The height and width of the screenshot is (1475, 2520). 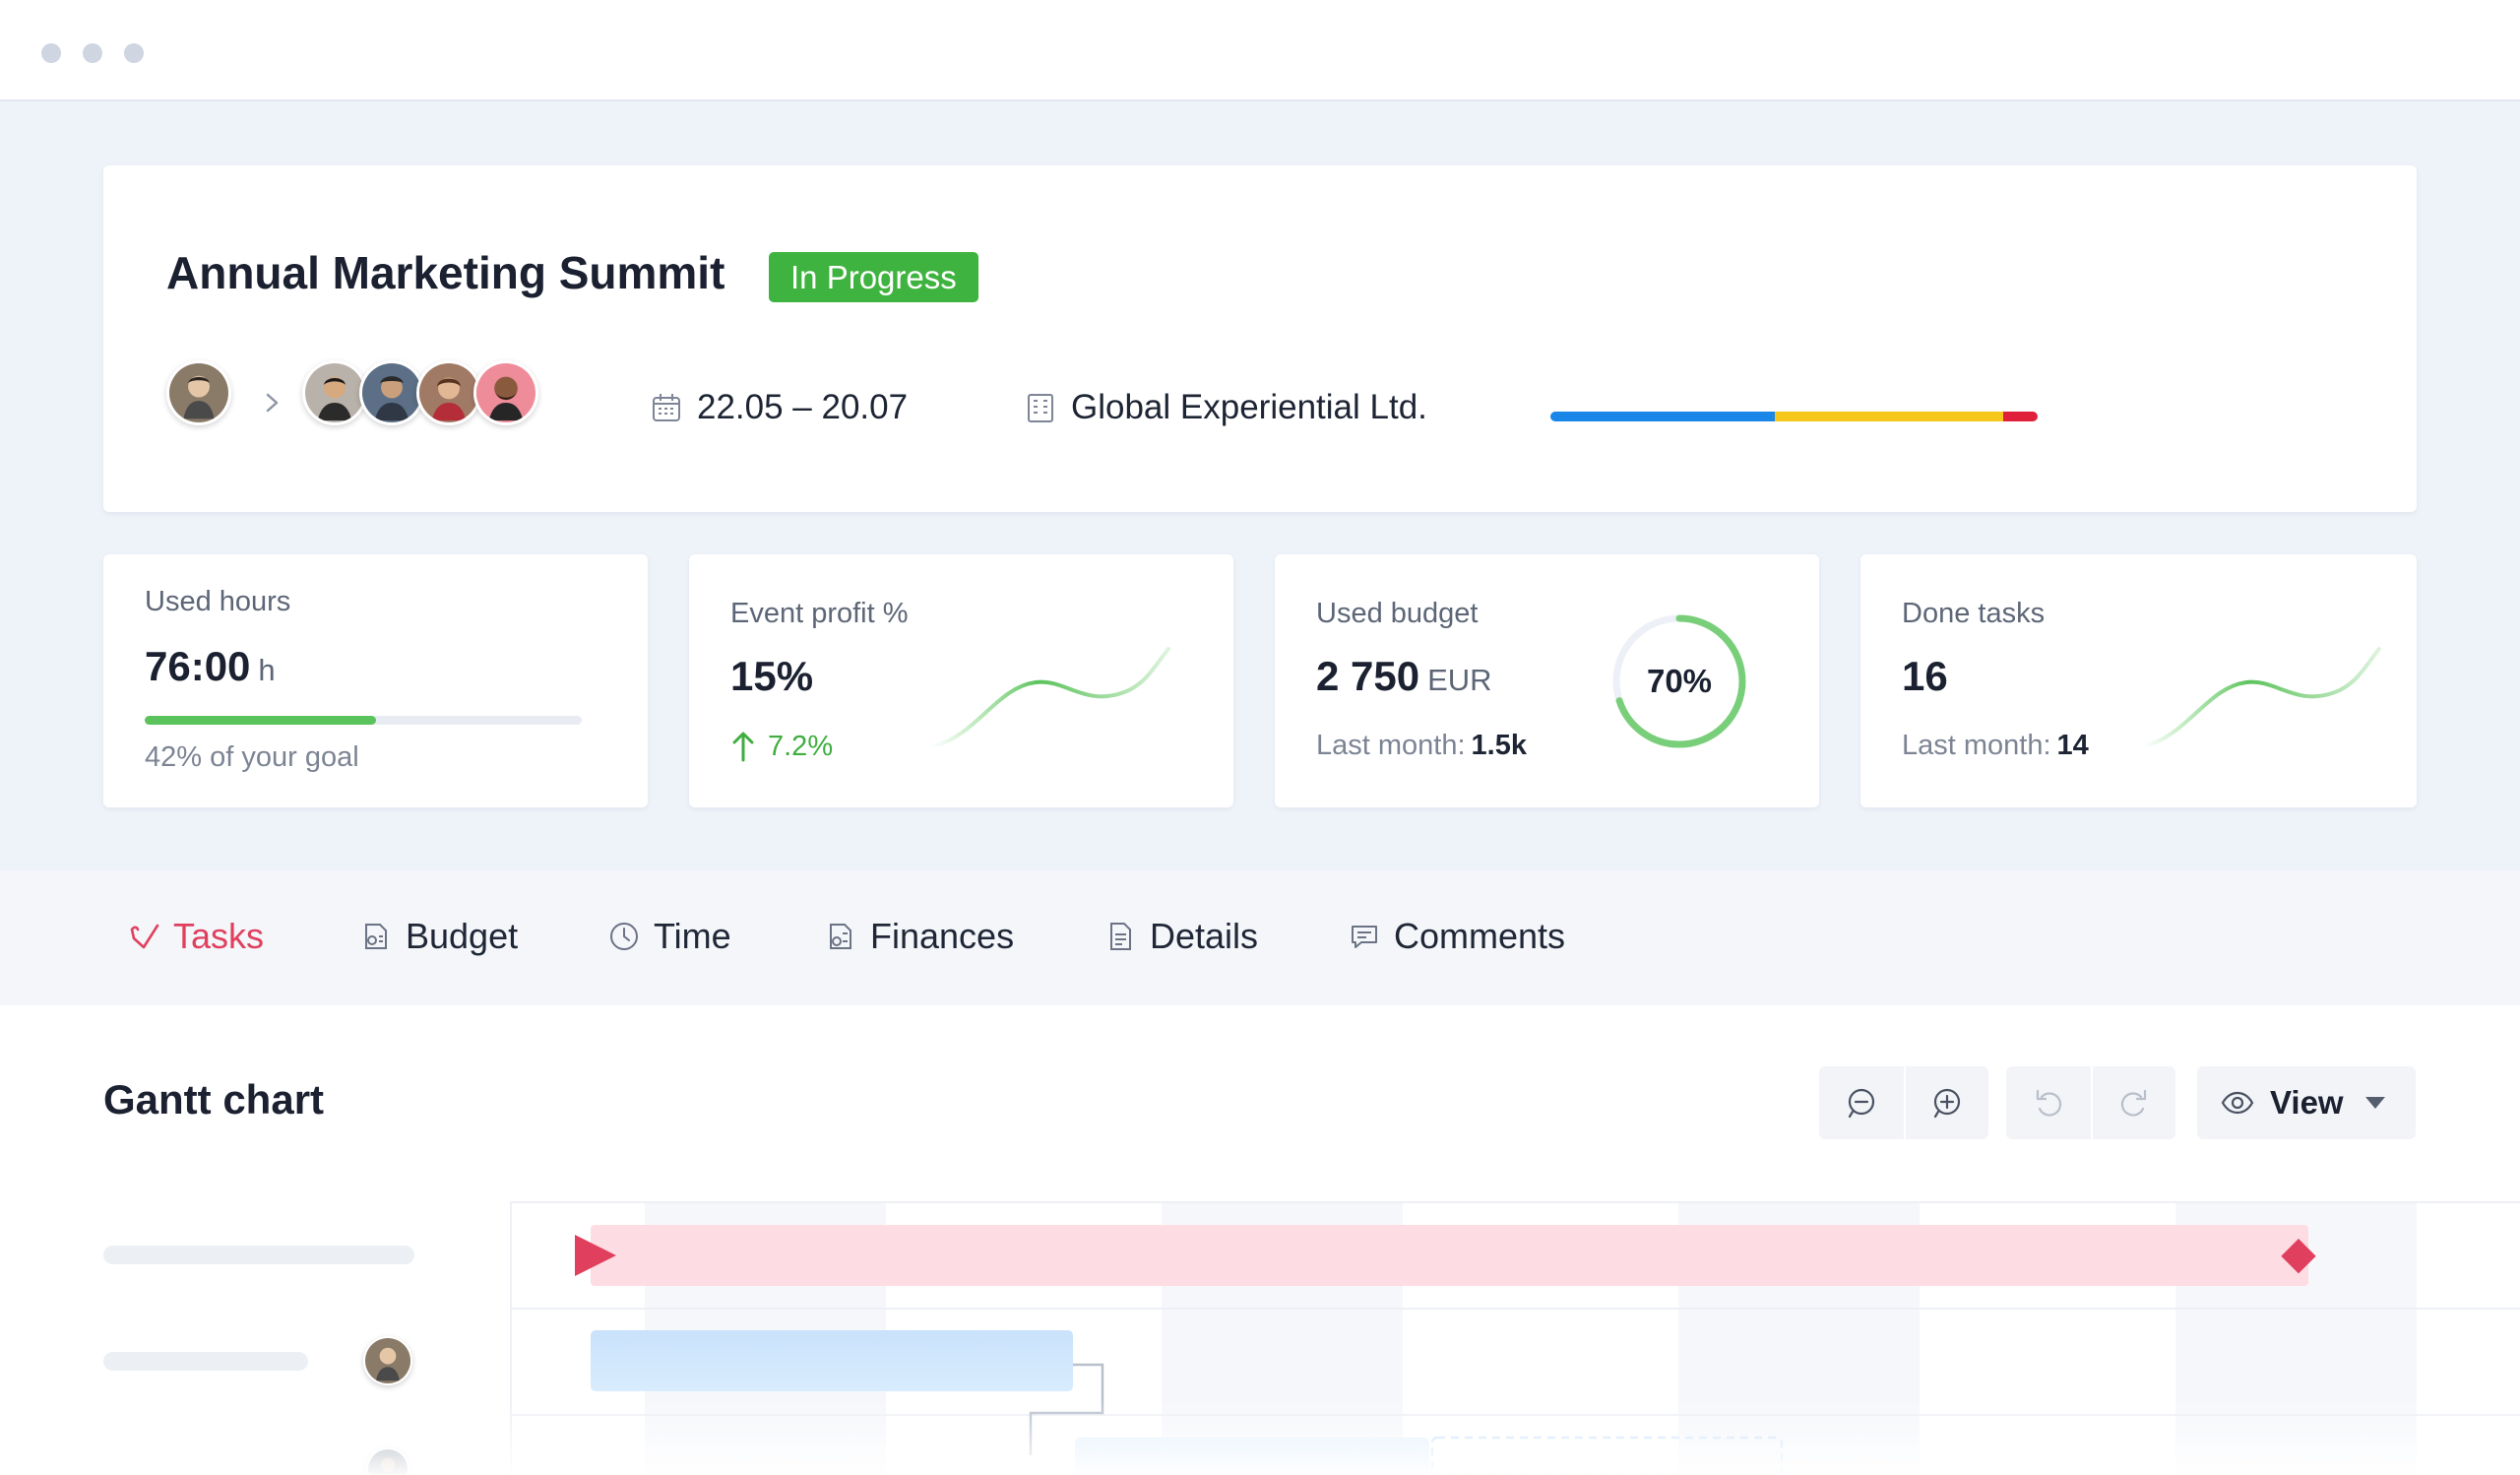 What do you see at coordinates (214, 1099) in the screenshot?
I see `gantt-title: Gantt chart` at bounding box center [214, 1099].